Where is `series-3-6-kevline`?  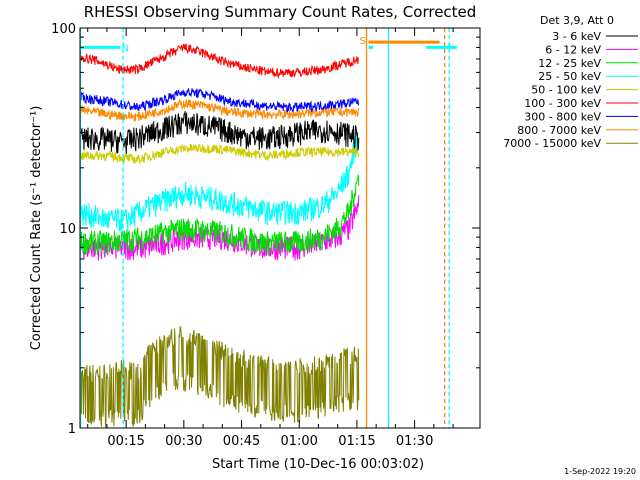
series-3-6-kevline is located at coordinates (219, 133).